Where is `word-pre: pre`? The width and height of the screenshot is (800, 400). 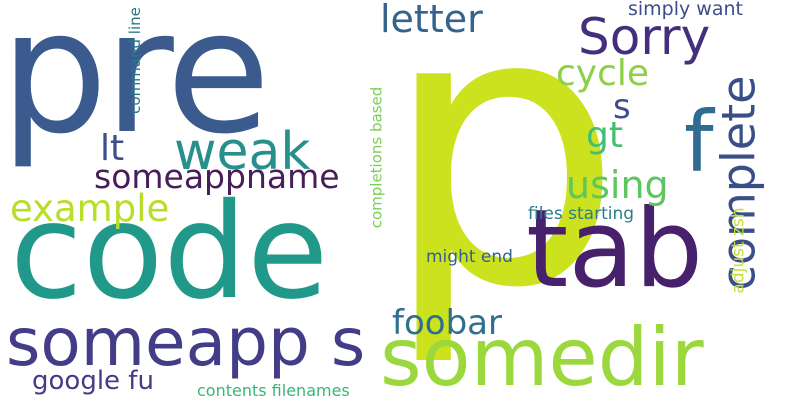
word-pre: pre is located at coordinates (135, 86).